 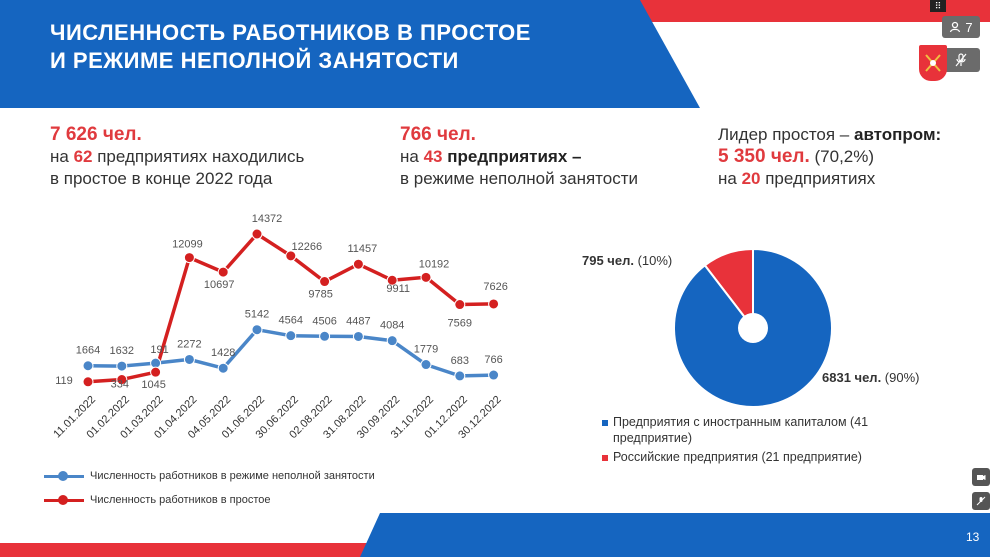 I want to click on stat-leader-line2: 5 350 чел. (70,2%), so click(x=829, y=157).